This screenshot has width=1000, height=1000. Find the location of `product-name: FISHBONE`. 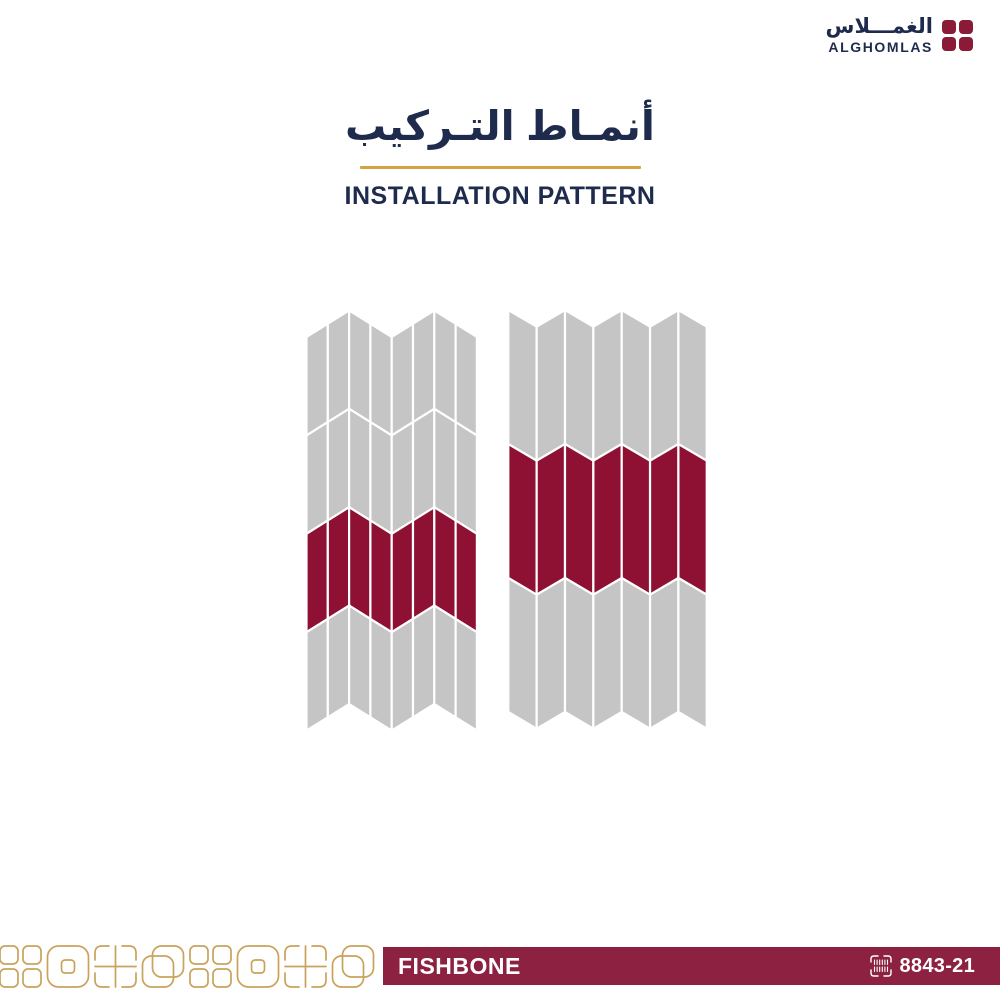

product-name: FISHBONE is located at coordinates (459, 965).